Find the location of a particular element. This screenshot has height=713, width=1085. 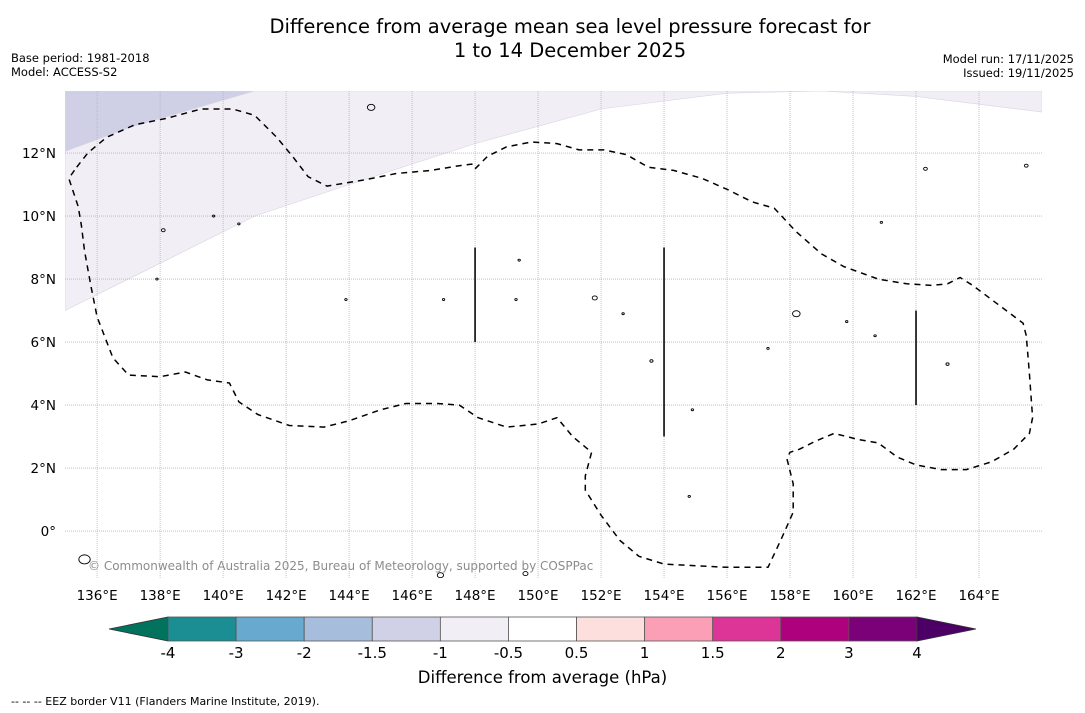

island-fais is located at coordinates (239, 224).